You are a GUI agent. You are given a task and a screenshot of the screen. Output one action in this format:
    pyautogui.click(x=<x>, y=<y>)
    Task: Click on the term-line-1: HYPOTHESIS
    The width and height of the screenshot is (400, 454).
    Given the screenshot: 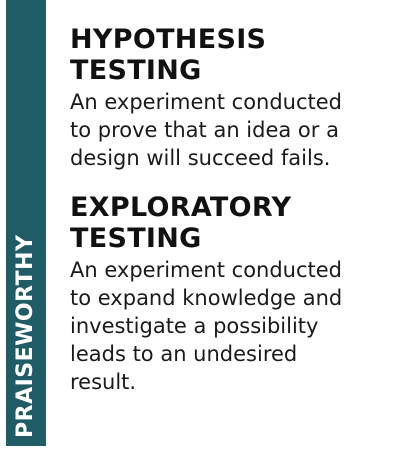 What is the action you would take?
    pyautogui.click(x=168, y=39)
    